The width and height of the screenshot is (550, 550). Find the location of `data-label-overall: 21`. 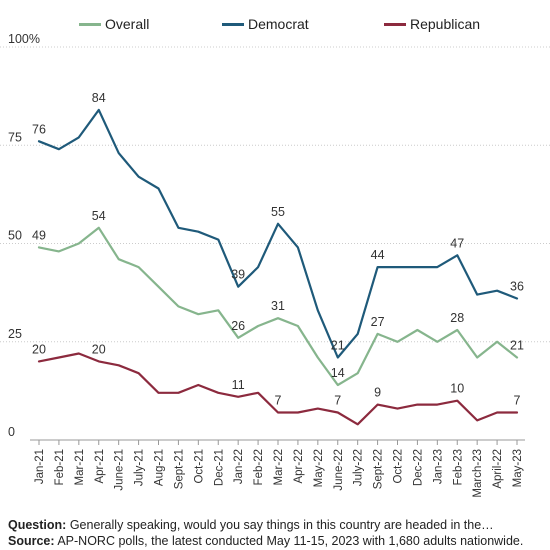

data-label-overall: 21 is located at coordinates (517, 345).